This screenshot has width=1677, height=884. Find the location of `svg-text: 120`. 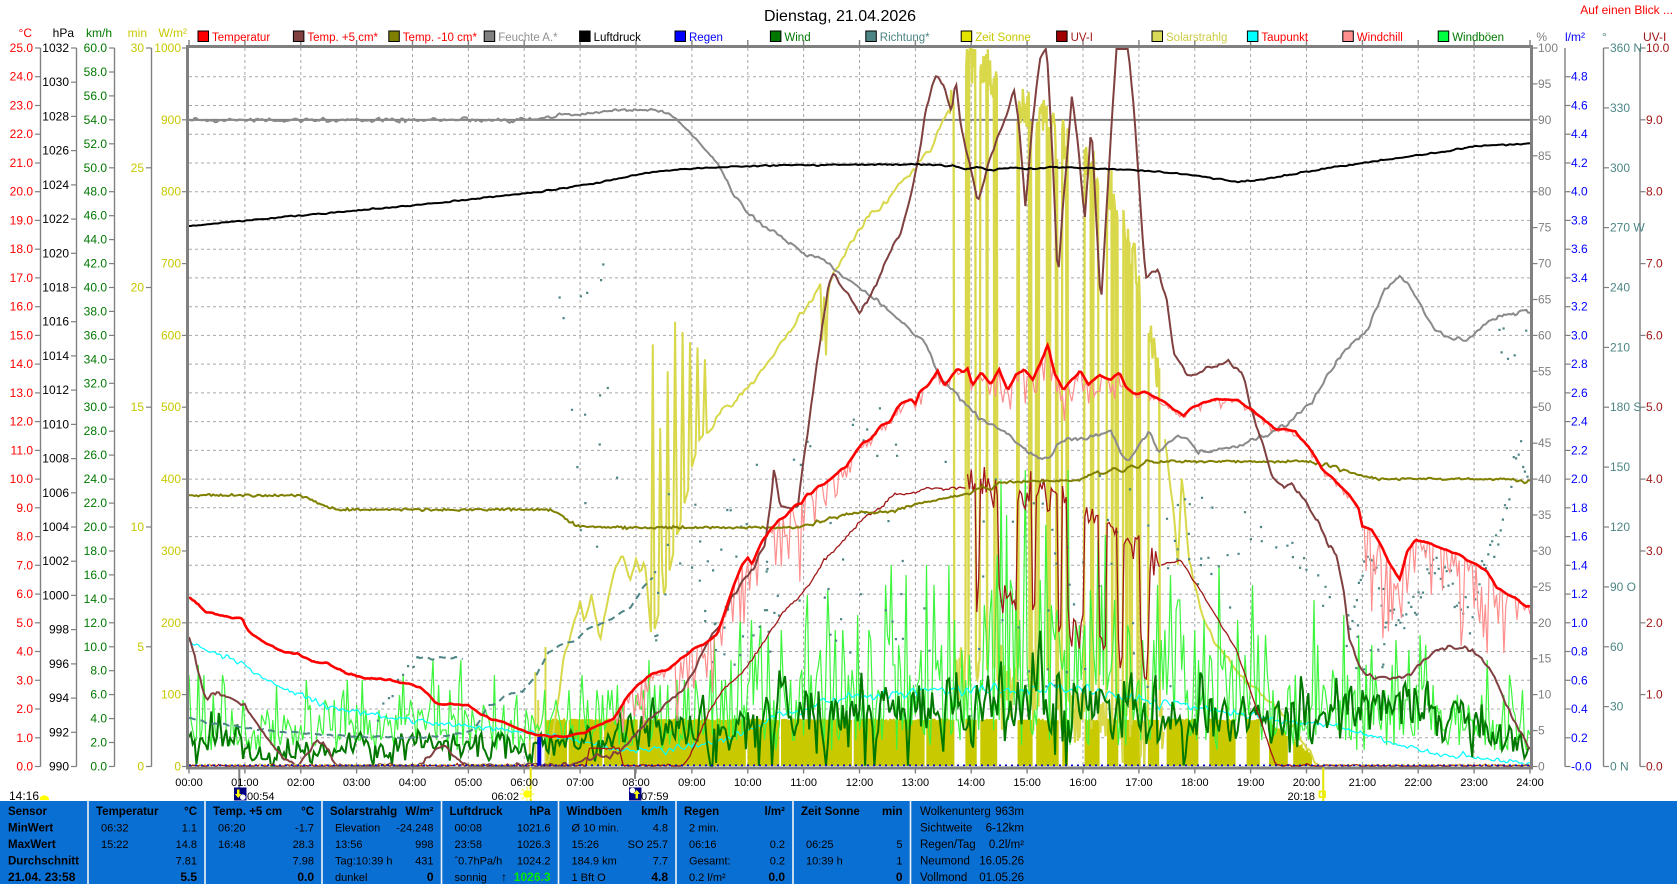

svg-text: 120 is located at coordinates (1620, 527).